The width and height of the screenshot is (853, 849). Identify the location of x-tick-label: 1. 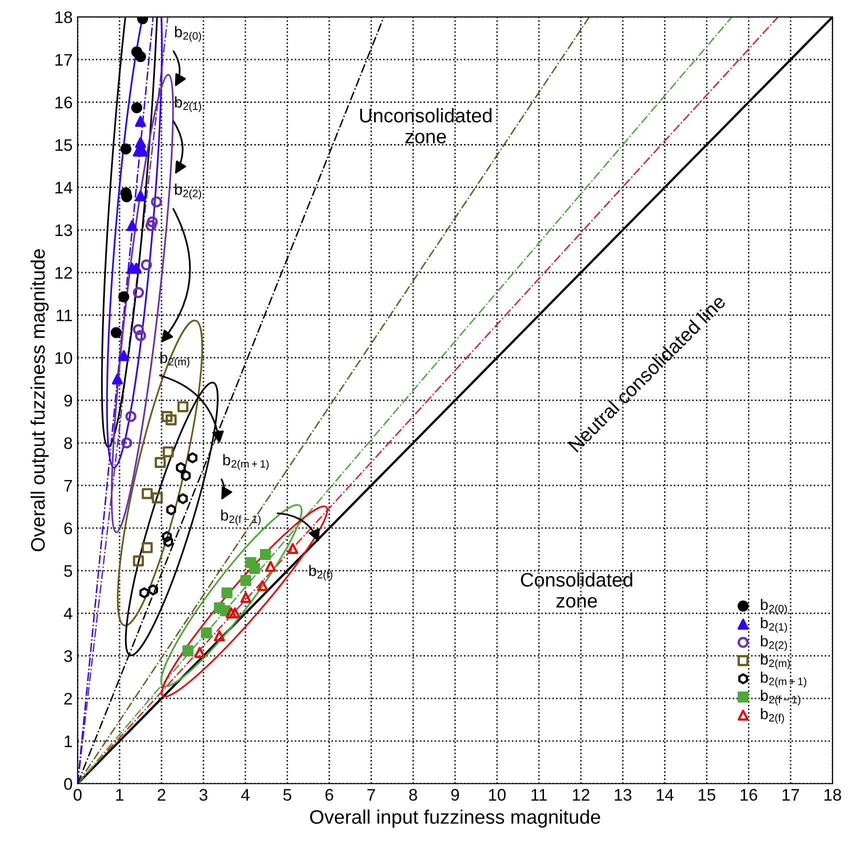
(120, 795).